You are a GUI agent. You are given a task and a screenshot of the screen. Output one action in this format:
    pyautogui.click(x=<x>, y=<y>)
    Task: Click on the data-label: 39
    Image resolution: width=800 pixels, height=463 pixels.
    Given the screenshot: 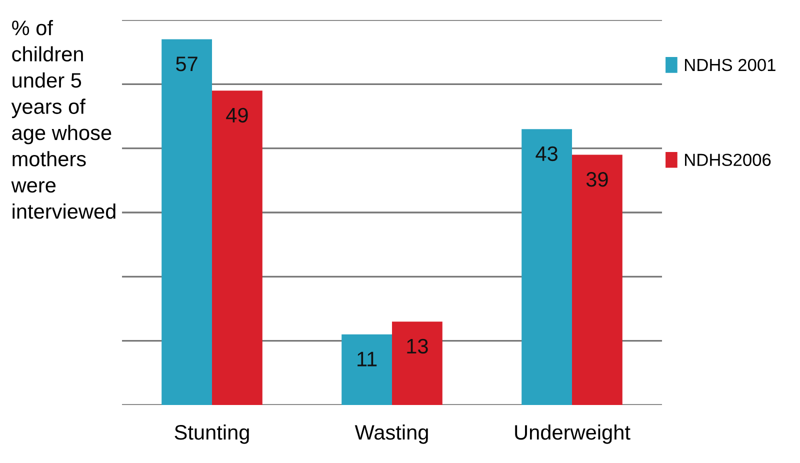 What is the action you would take?
    pyautogui.click(x=597, y=179)
    